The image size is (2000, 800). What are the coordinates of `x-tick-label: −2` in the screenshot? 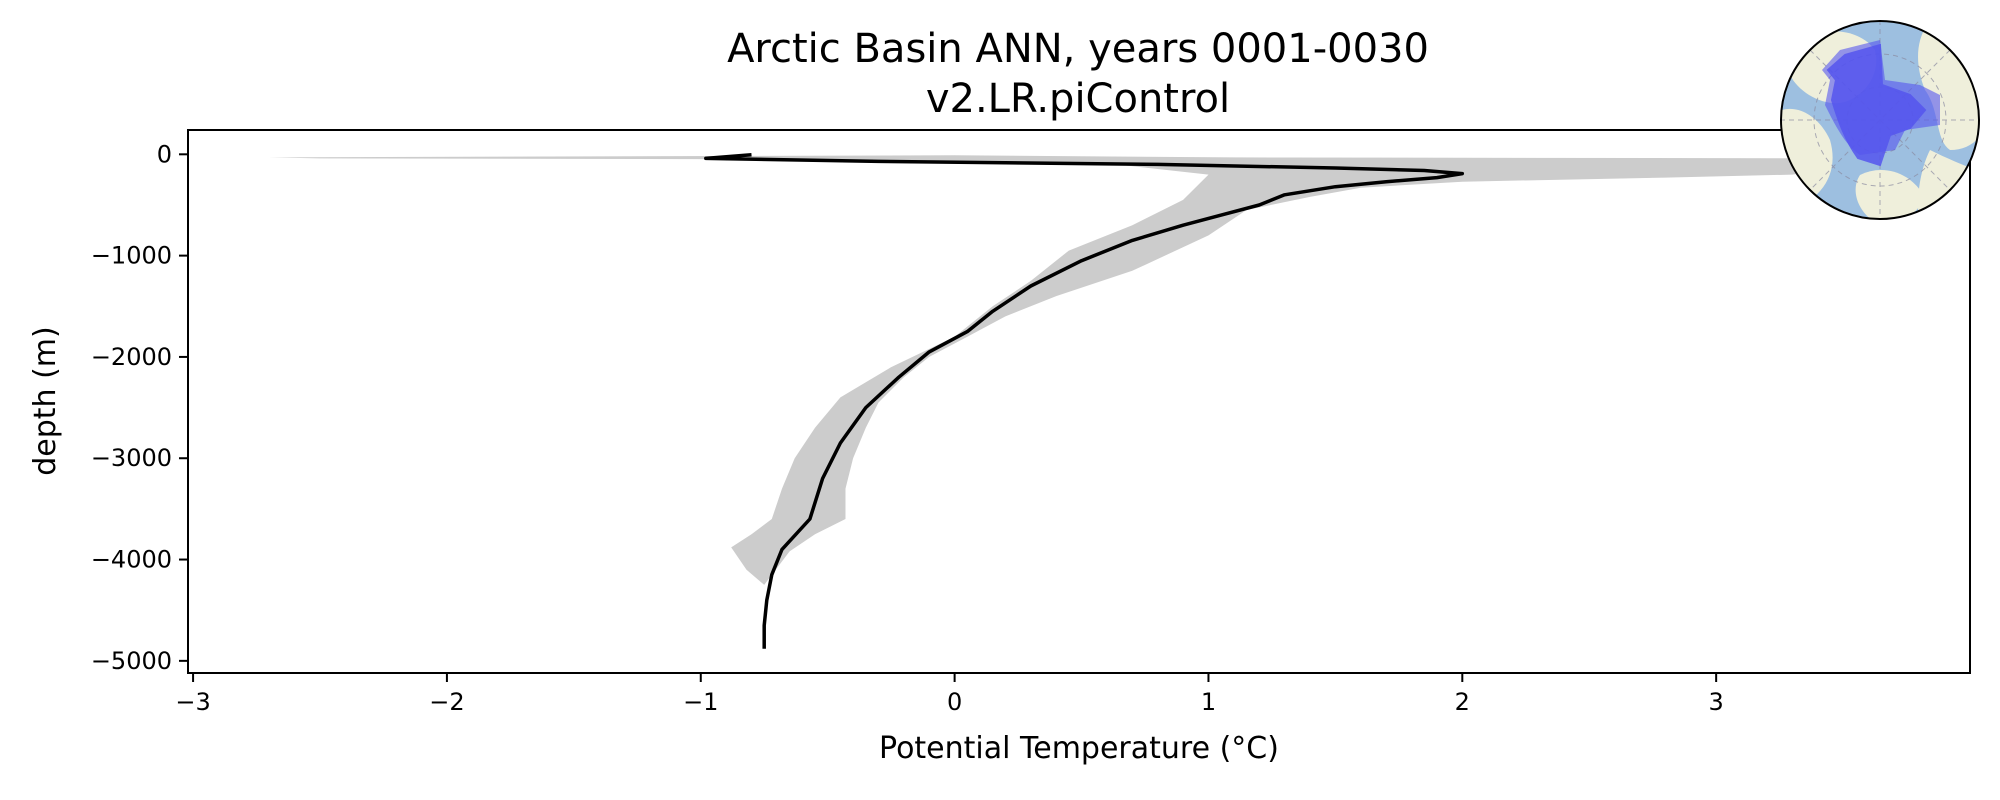 It's located at (446, 702).